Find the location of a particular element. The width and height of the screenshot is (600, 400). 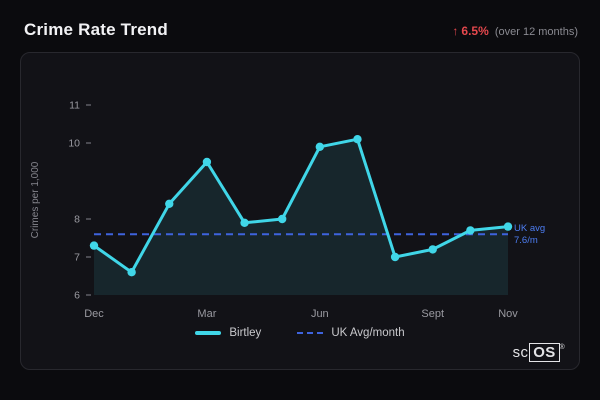

uk-avg-annotation-line2: 7.6/m is located at coordinates (526, 240).